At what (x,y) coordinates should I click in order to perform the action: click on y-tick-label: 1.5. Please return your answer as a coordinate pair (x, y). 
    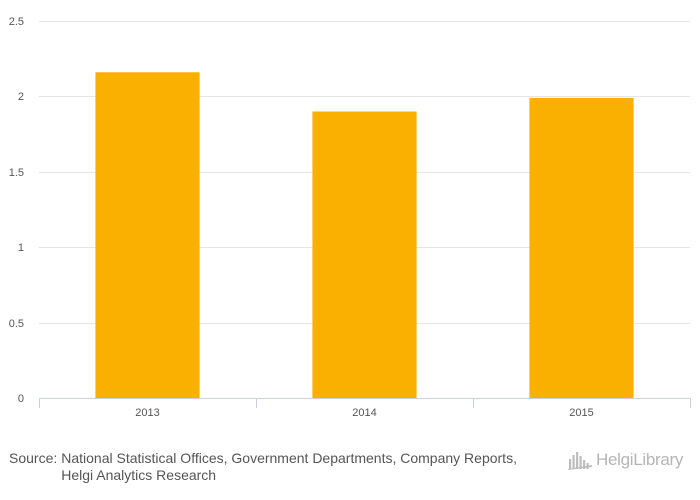
    Looking at the image, I should click on (16, 173).